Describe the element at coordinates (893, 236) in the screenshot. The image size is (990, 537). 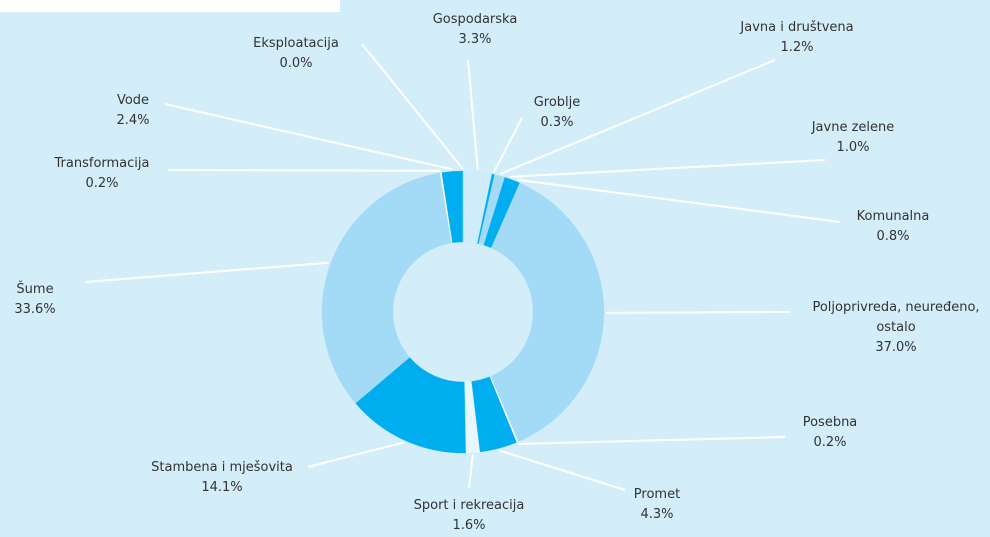
I see `slice-value: 0.8%` at that location.